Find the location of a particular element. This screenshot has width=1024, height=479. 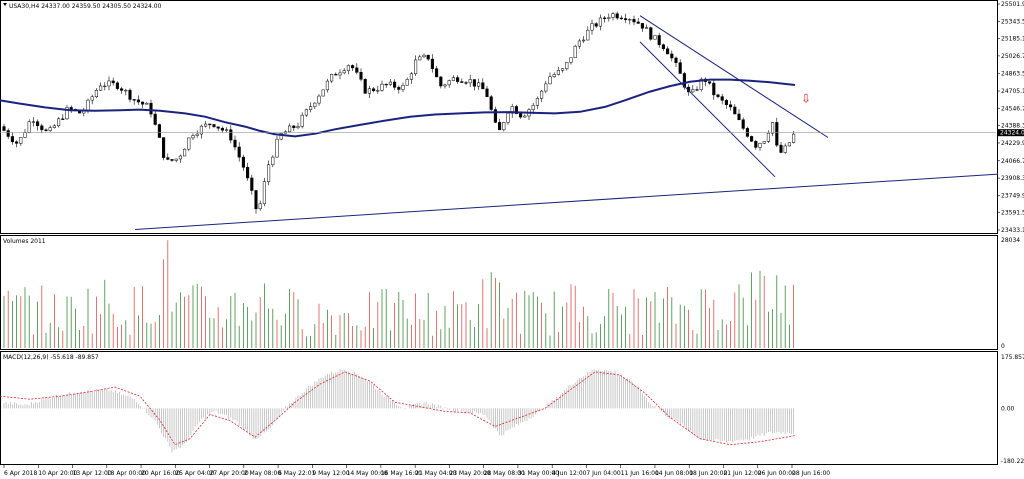

trendline-support is located at coordinates (566, 201).